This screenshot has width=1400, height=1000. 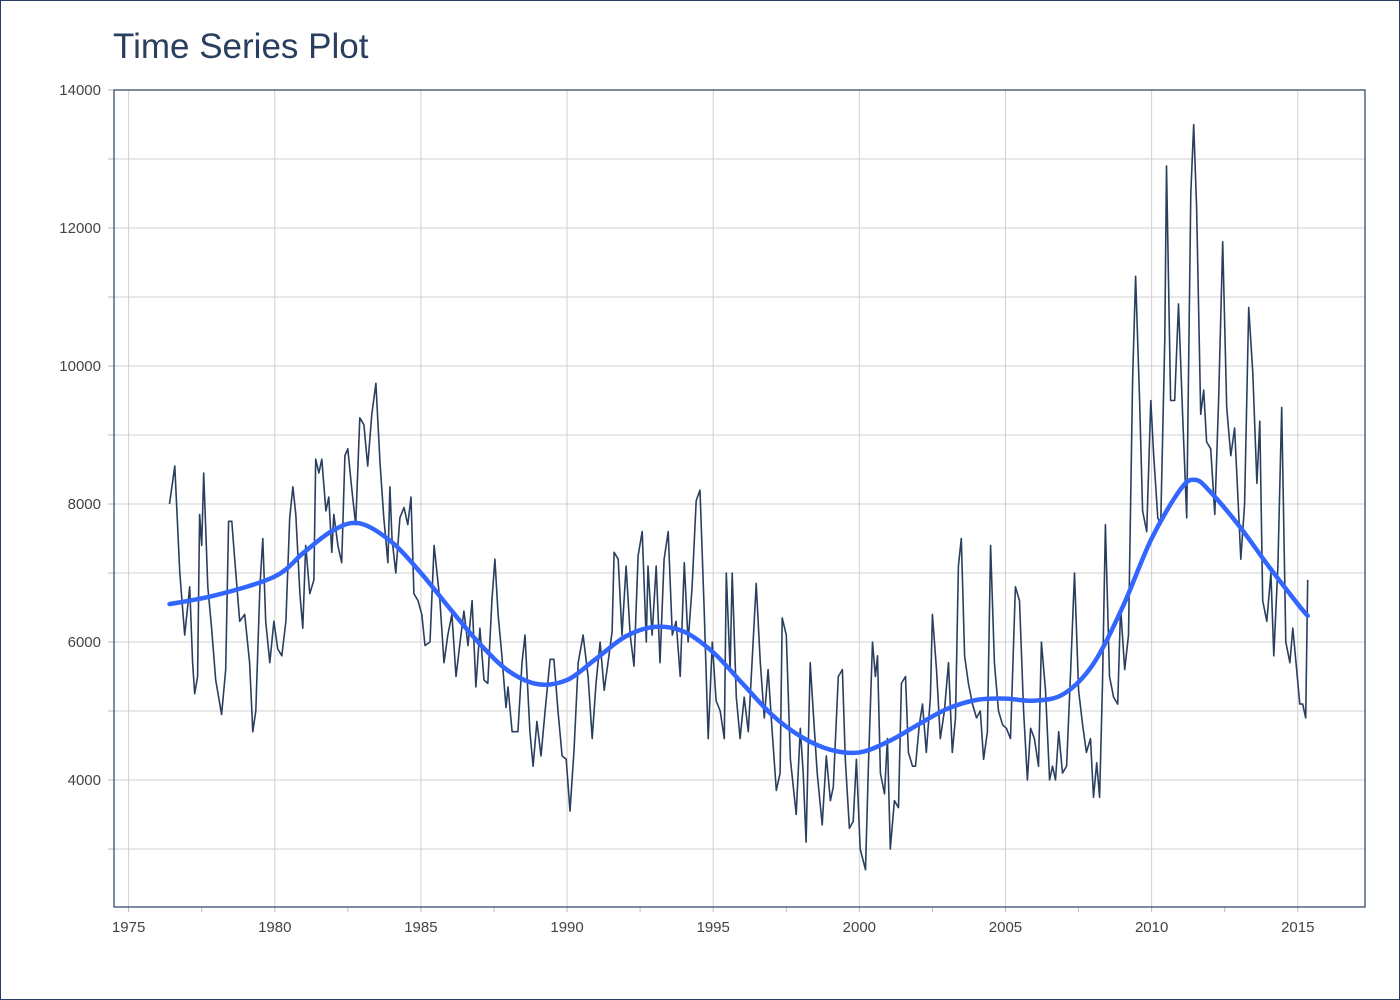 What do you see at coordinates (128, 927) in the screenshot?
I see `x-tick-label: 1975` at bounding box center [128, 927].